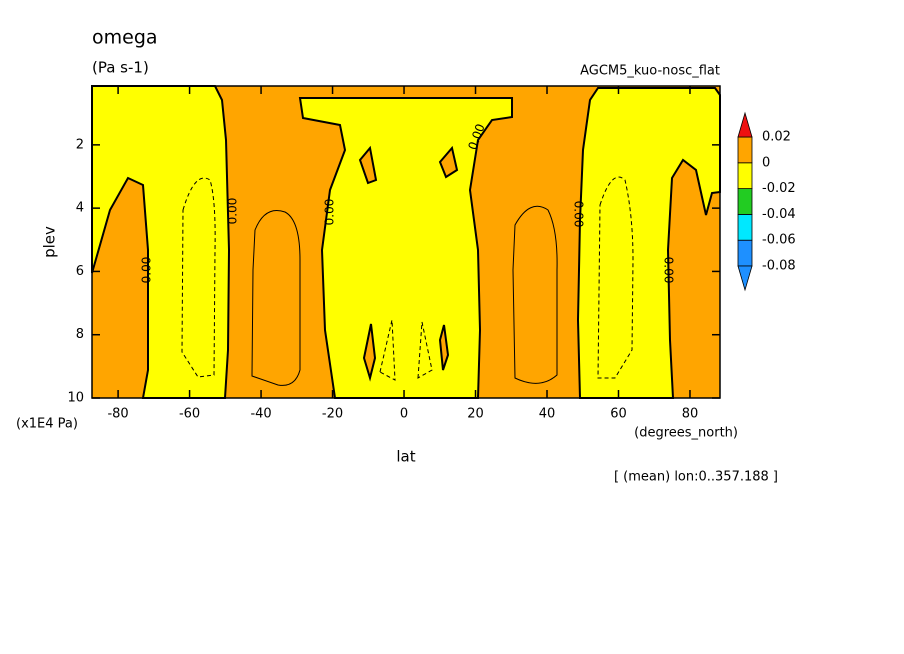 The image size is (904, 654). What do you see at coordinates (779, 188) in the screenshot?
I see `colorbar-tick-label: -0.02` at bounding box center [779, 188].